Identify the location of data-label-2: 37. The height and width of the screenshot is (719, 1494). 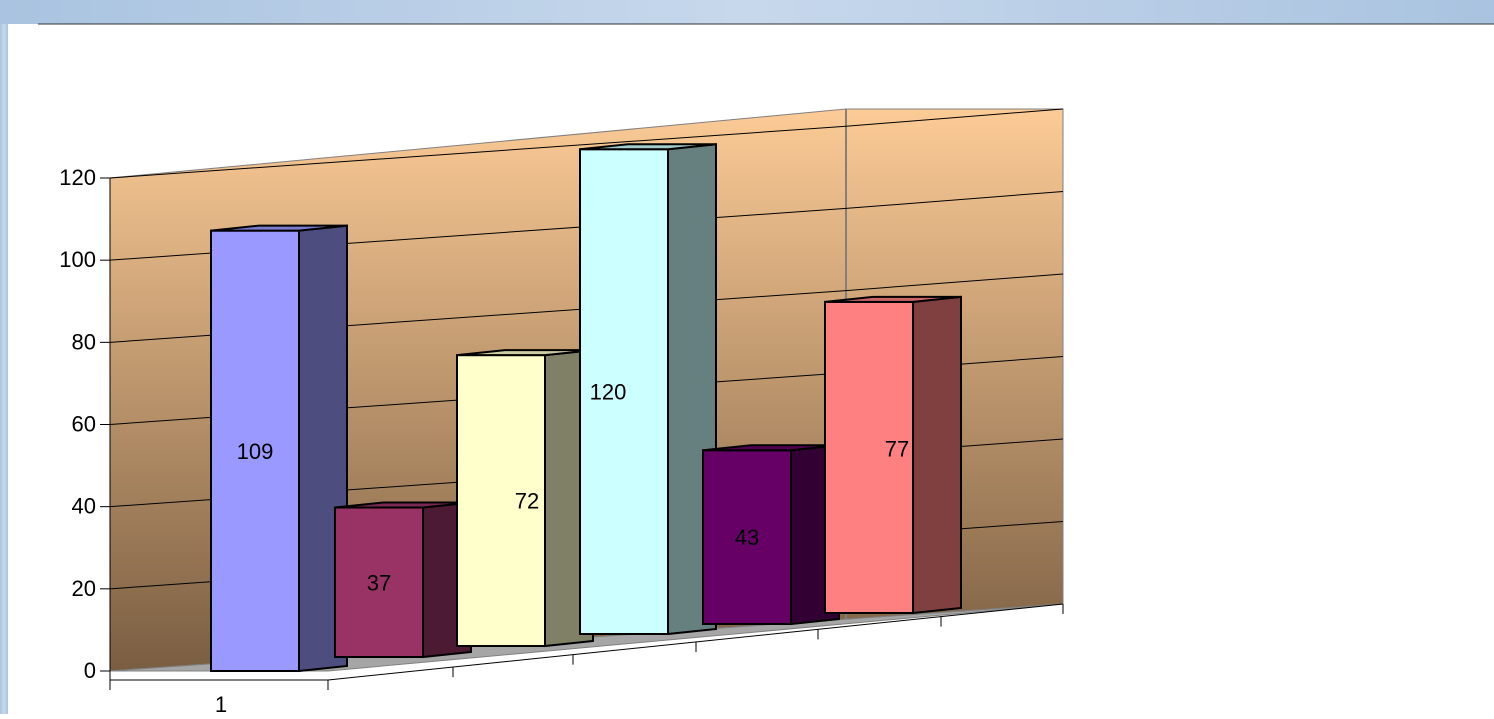
(379, 582).